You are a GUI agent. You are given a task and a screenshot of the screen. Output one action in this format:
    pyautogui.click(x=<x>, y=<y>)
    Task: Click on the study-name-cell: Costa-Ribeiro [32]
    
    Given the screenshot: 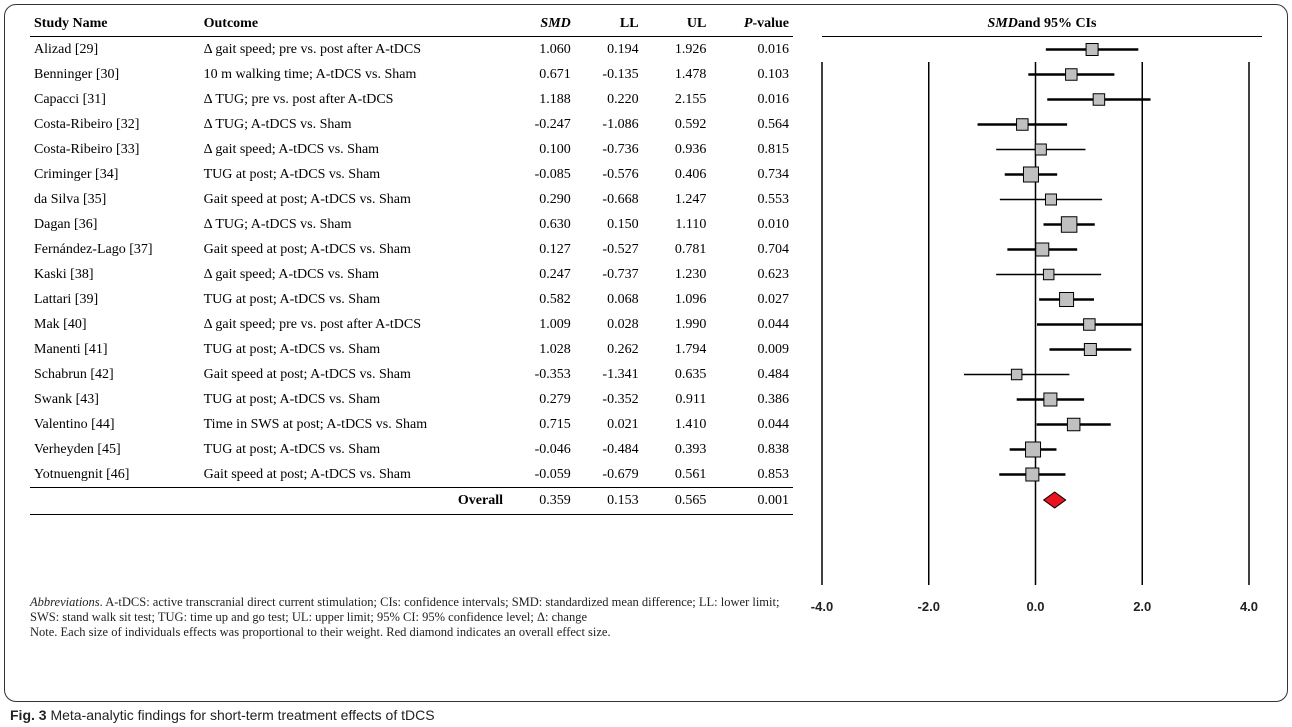 What is the action you would take?
    pyautogui.click(x=87, y=124)
    